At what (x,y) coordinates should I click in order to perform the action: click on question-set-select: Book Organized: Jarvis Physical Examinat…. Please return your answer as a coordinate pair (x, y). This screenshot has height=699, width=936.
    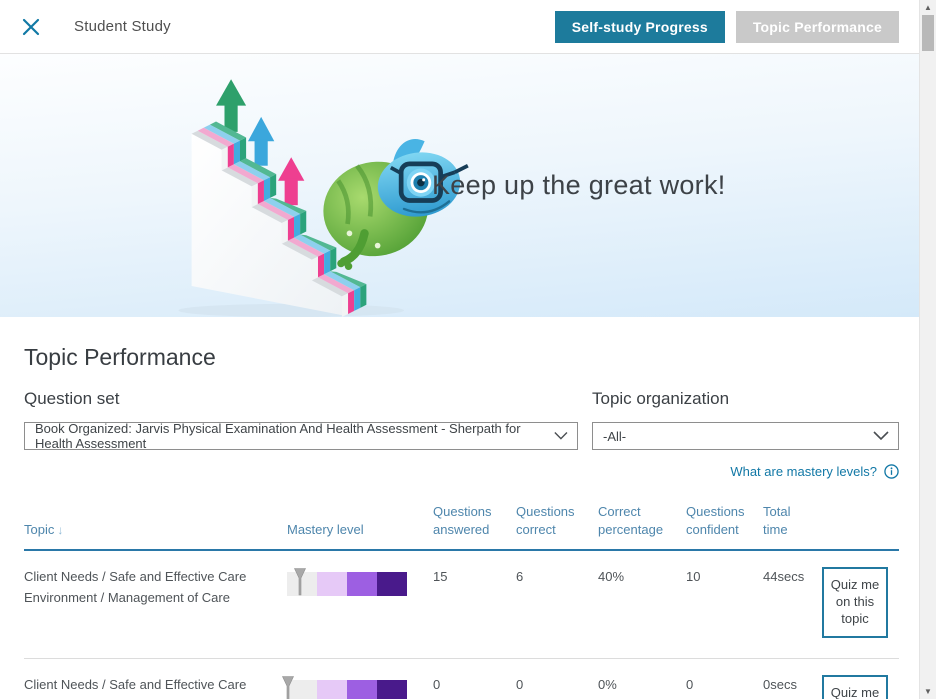
    Looking at the image, I should click on (301, 436).